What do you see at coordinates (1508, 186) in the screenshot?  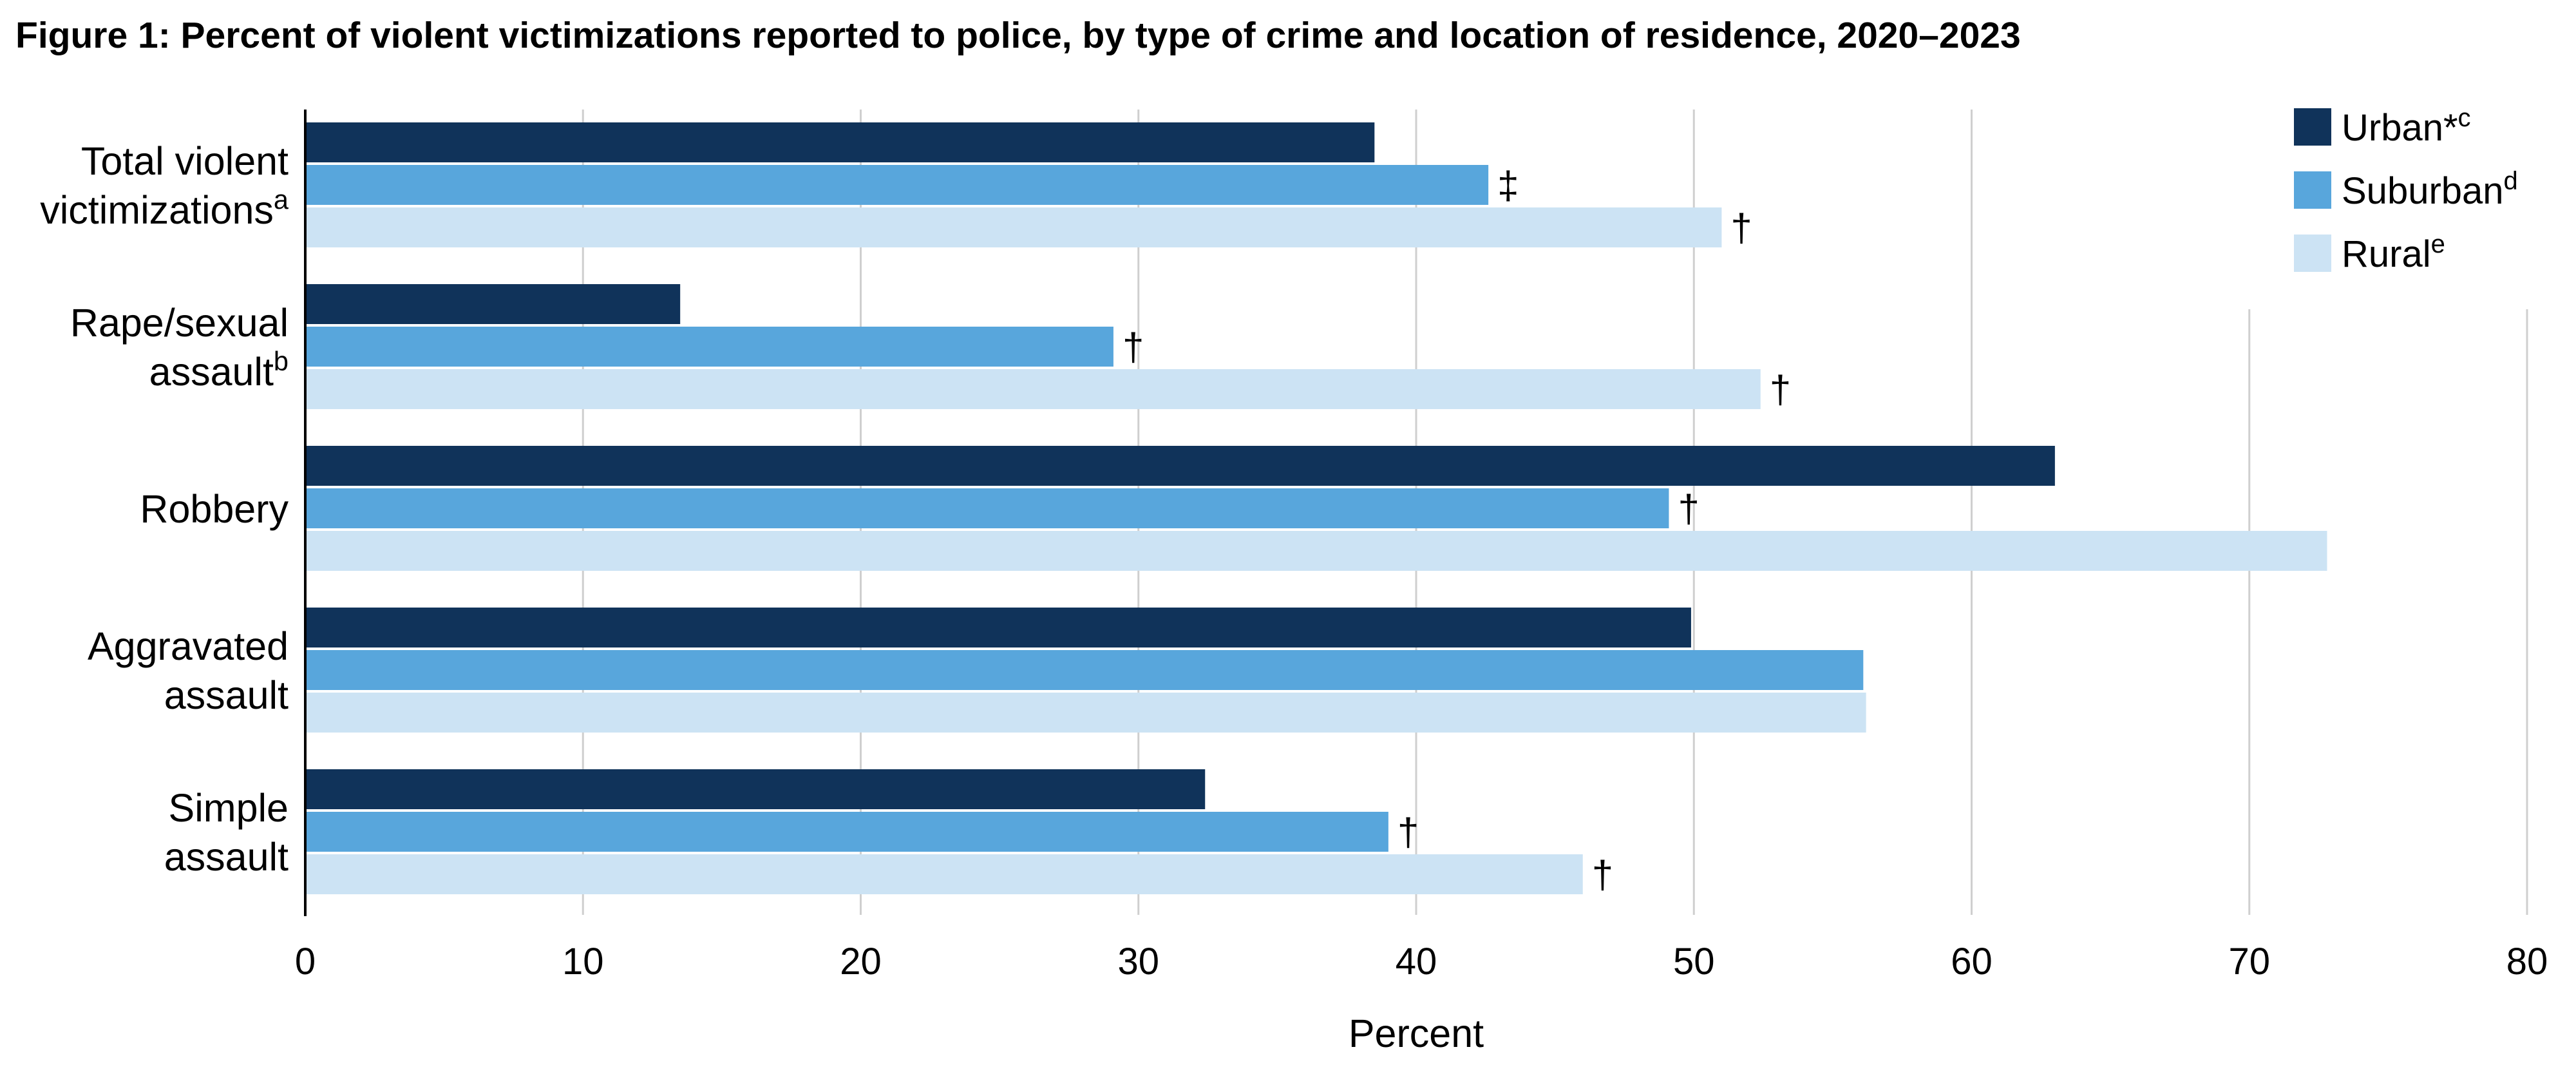 I see `significance-mark: ‡` at bounding box center [1508, 186].